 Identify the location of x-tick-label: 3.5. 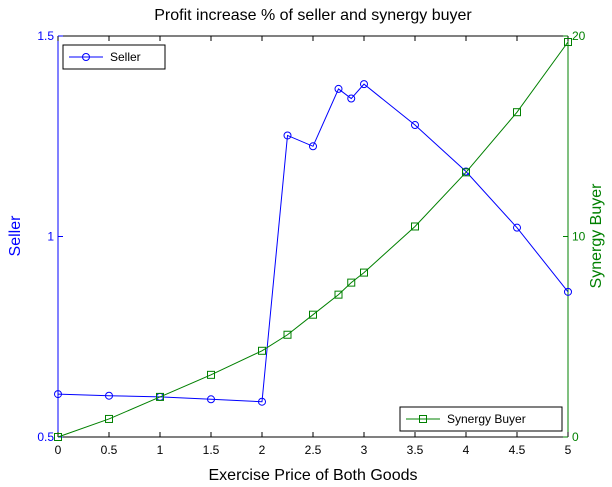
(415, 450).